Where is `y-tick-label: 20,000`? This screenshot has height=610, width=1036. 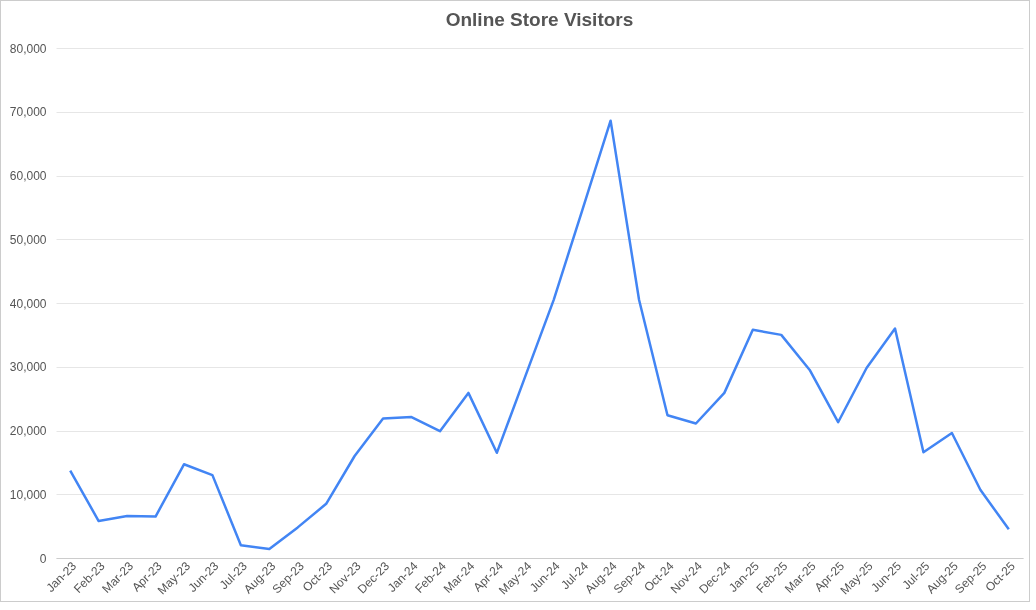
y-tick-label: 20,000 is located at coordinates (28, 431).